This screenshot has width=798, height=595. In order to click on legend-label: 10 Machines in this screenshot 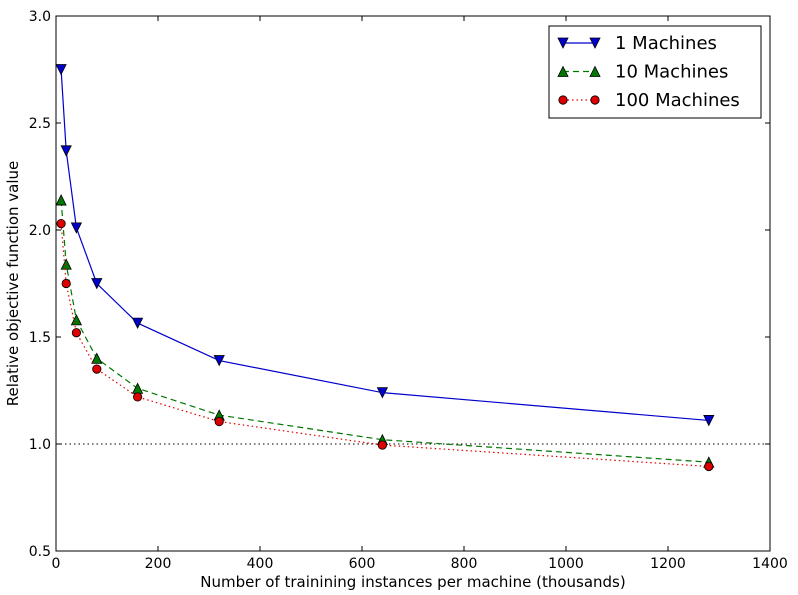, I will do `click(671, 72)`.